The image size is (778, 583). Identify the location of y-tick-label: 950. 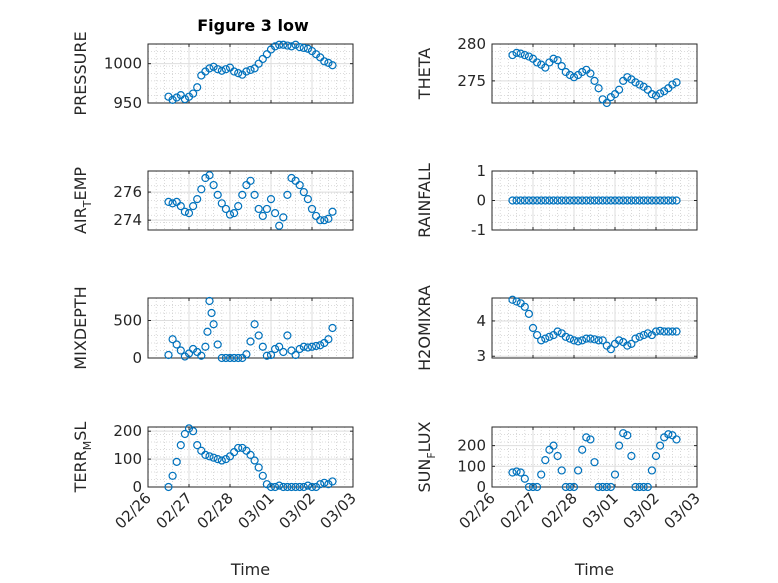
(127, 103).